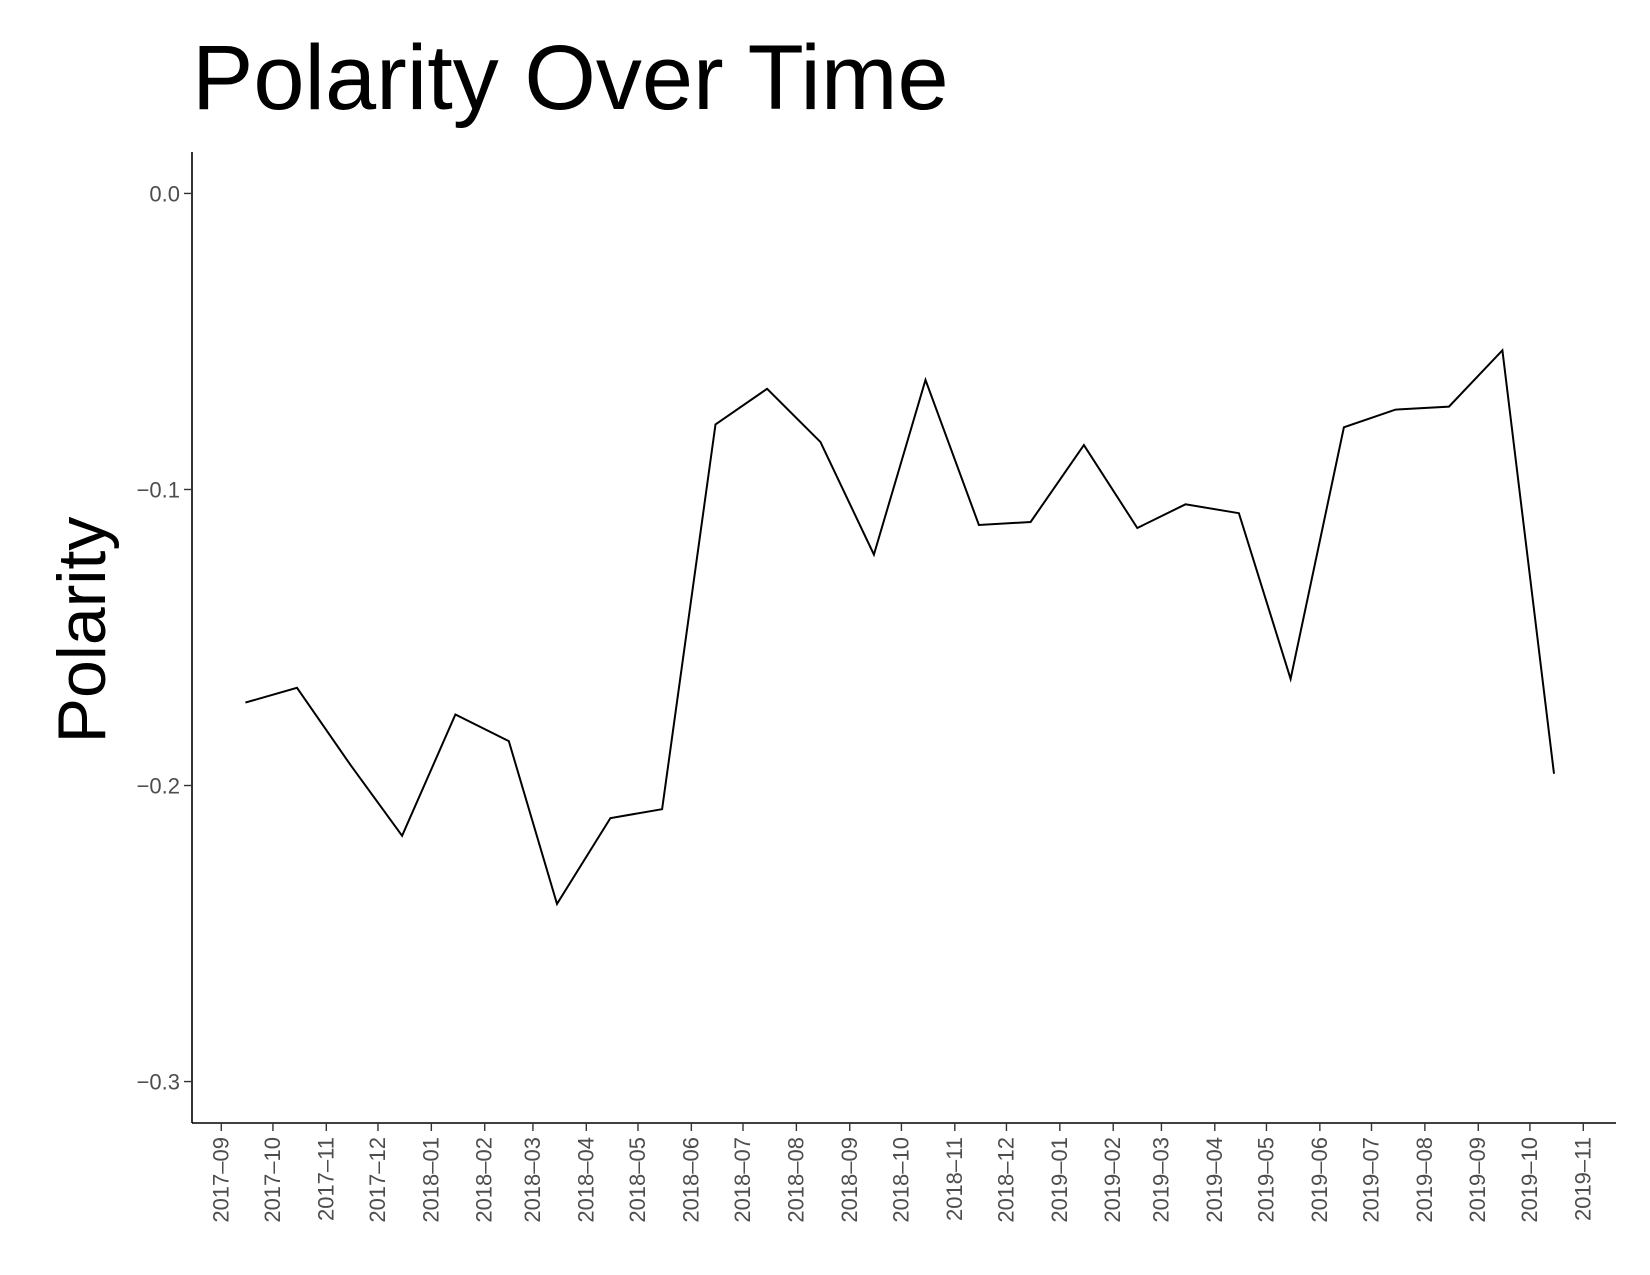  I want to click on x-tick-label: 2018–08, so click(795, 1180).